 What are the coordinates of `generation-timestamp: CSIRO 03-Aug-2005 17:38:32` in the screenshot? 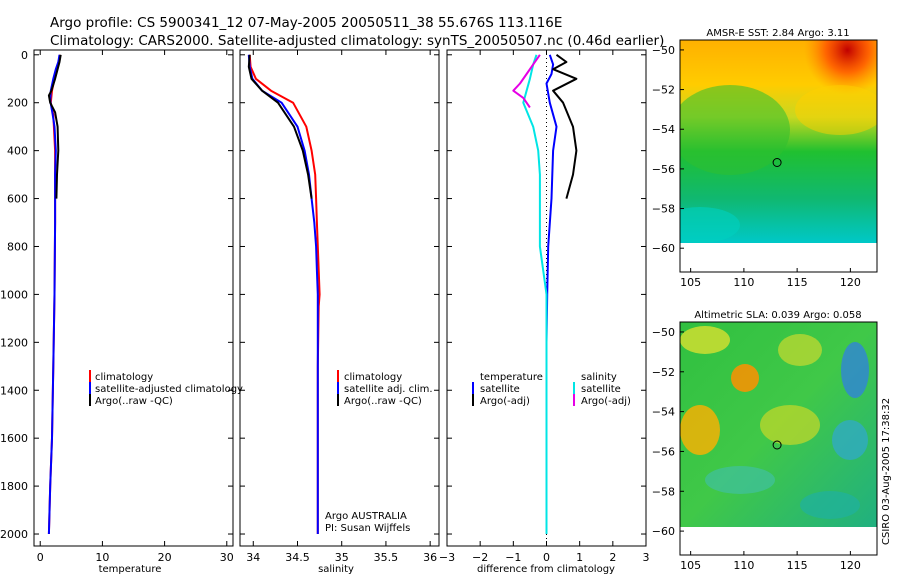 It's located at (886, 471).